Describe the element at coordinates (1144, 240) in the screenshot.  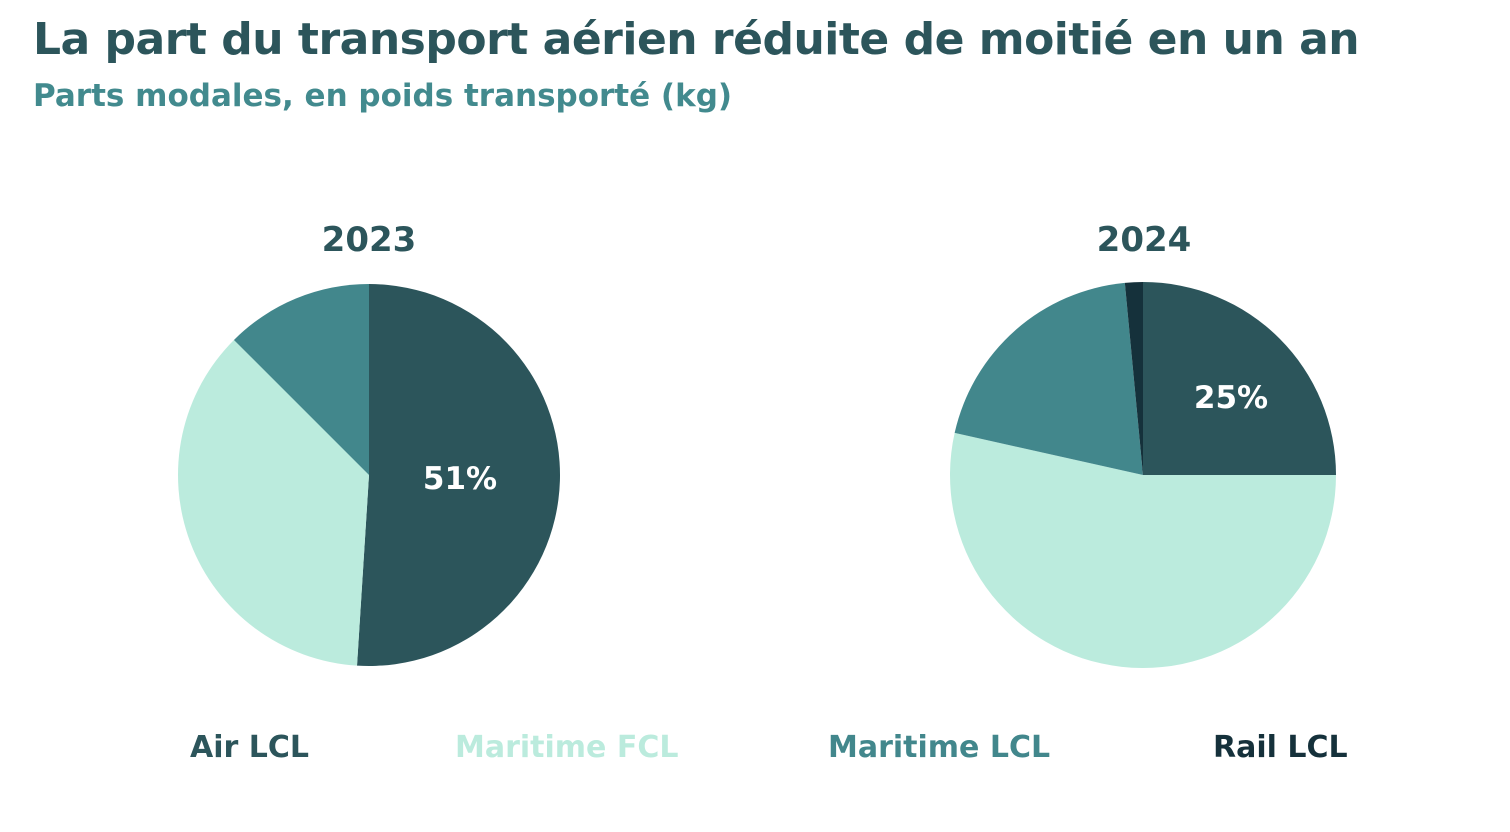
I see `pie-title-2024: 2024` at that location.